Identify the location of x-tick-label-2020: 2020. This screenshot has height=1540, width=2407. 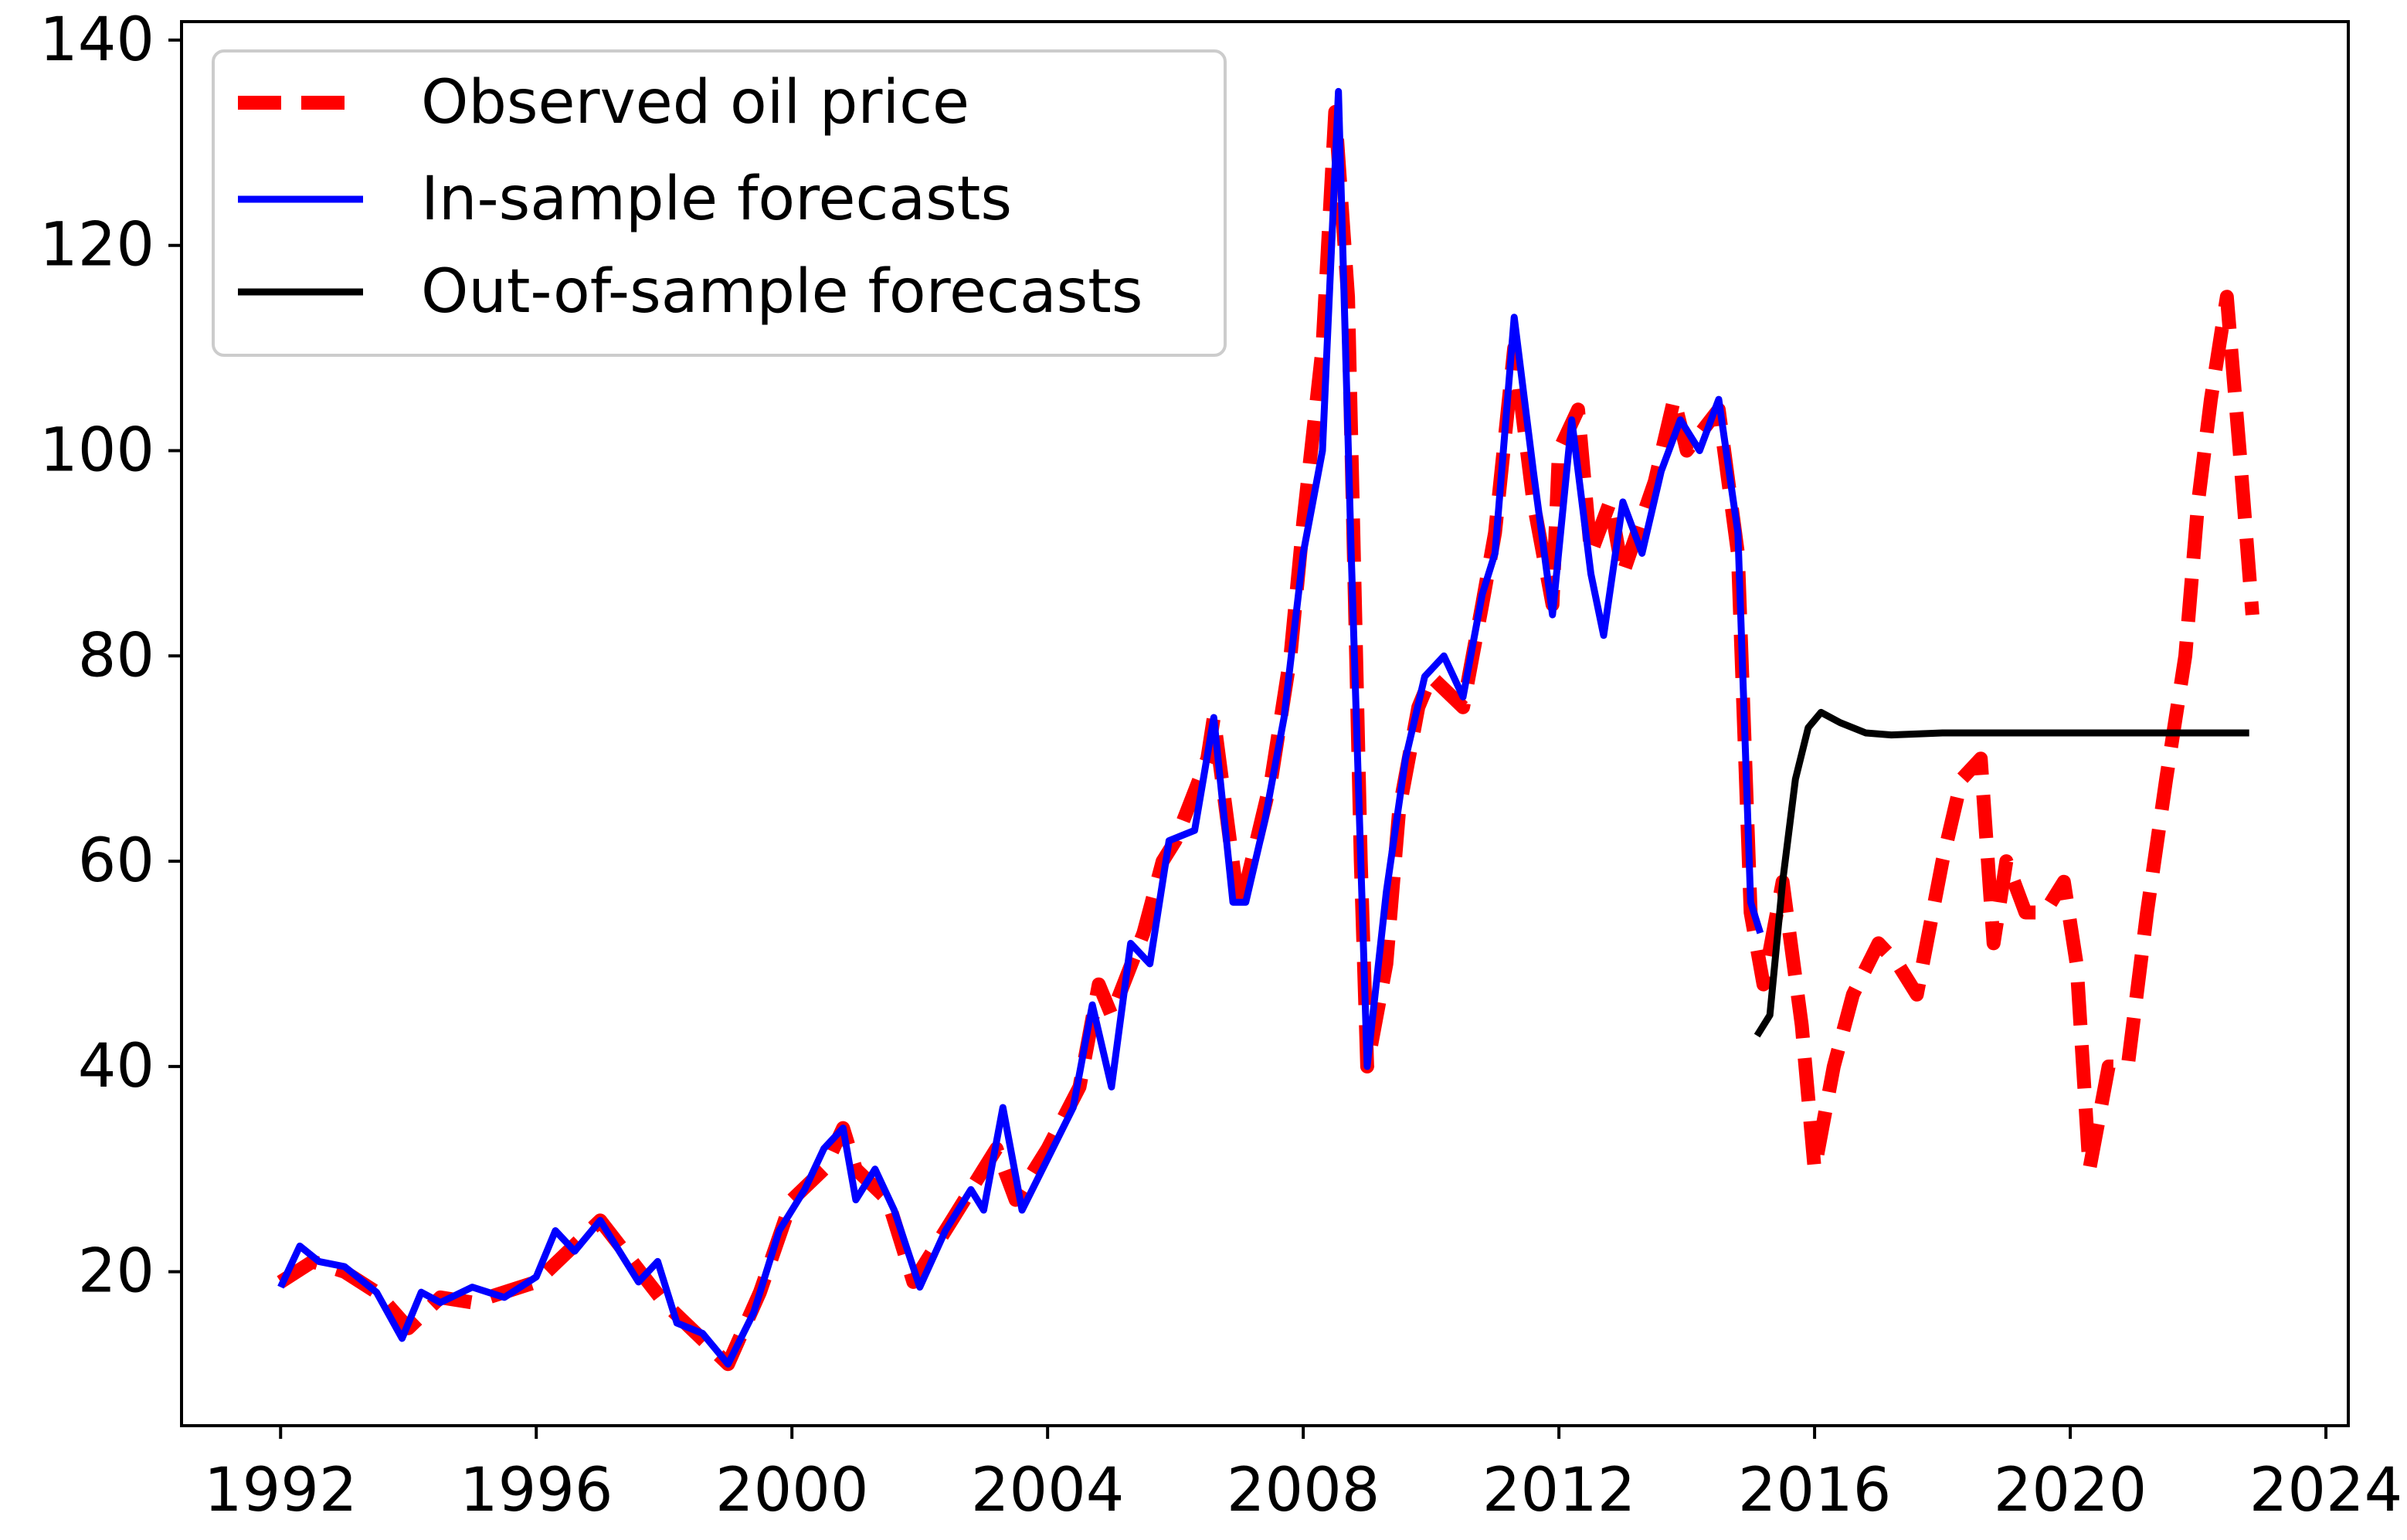
(2070, 1490).